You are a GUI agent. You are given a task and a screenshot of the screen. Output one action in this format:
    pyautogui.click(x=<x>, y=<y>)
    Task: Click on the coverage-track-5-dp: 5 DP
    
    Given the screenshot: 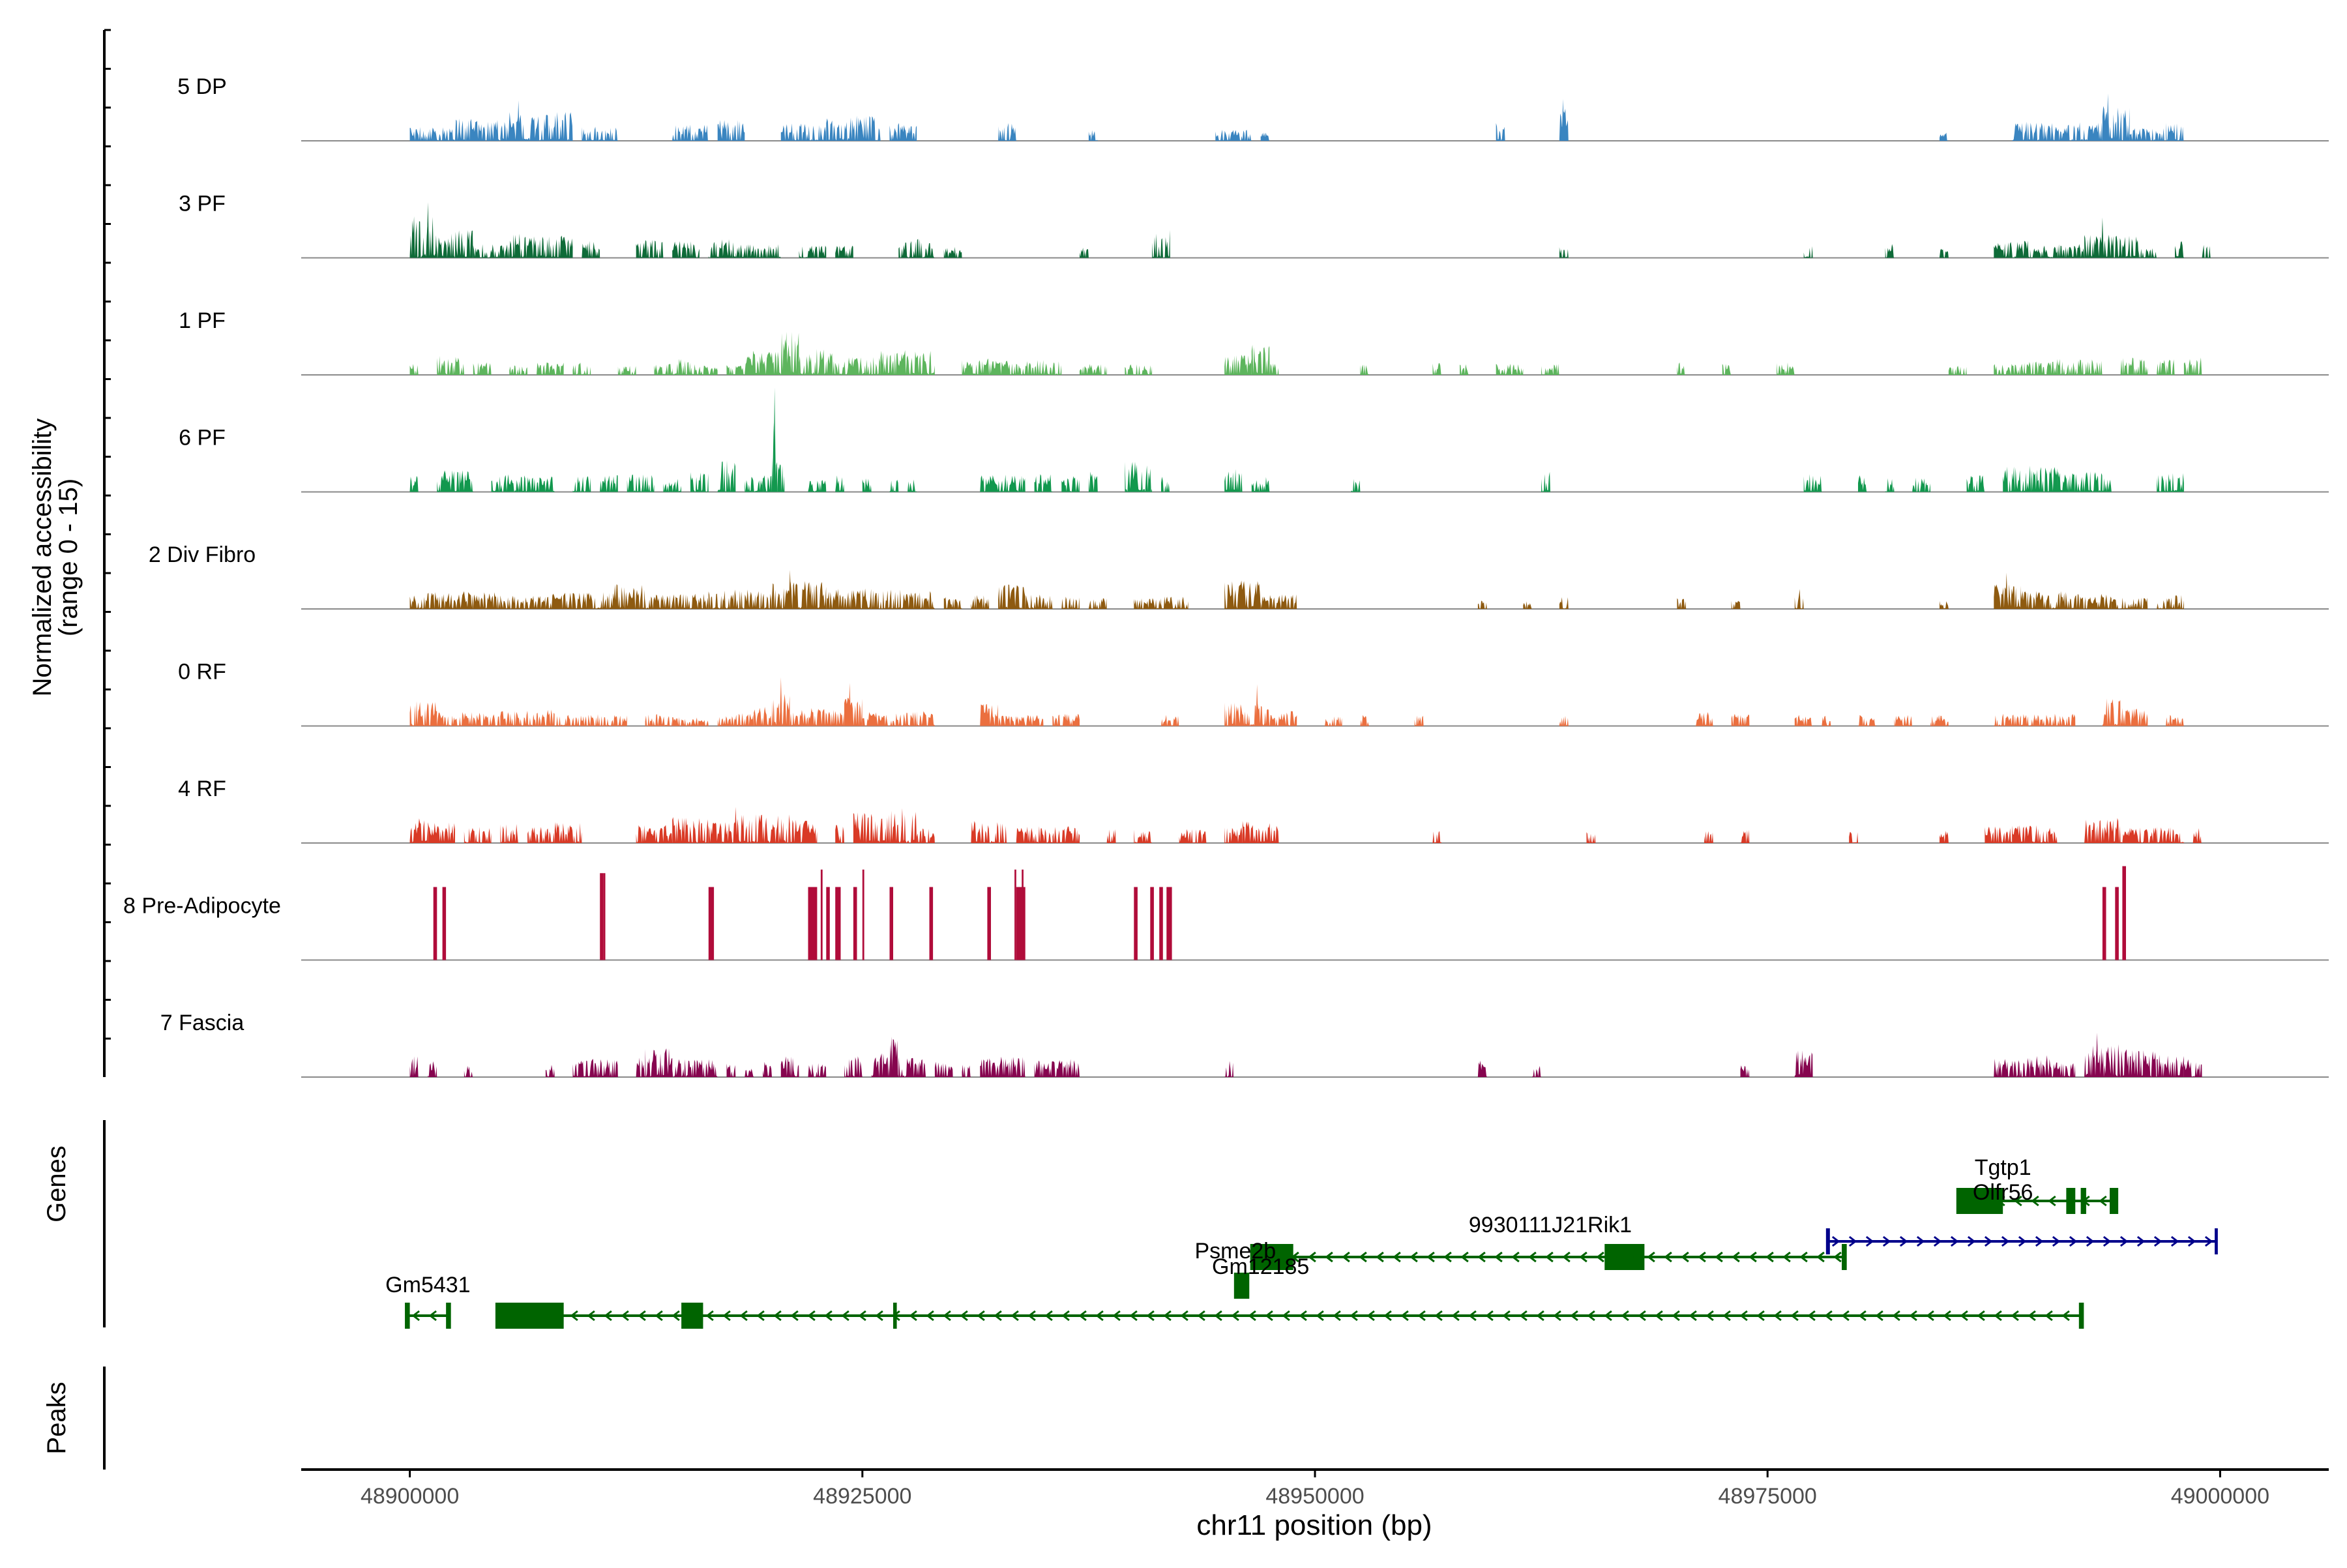 What is the action you would take?
    pyautogui.click(x=1253, y=108)
    